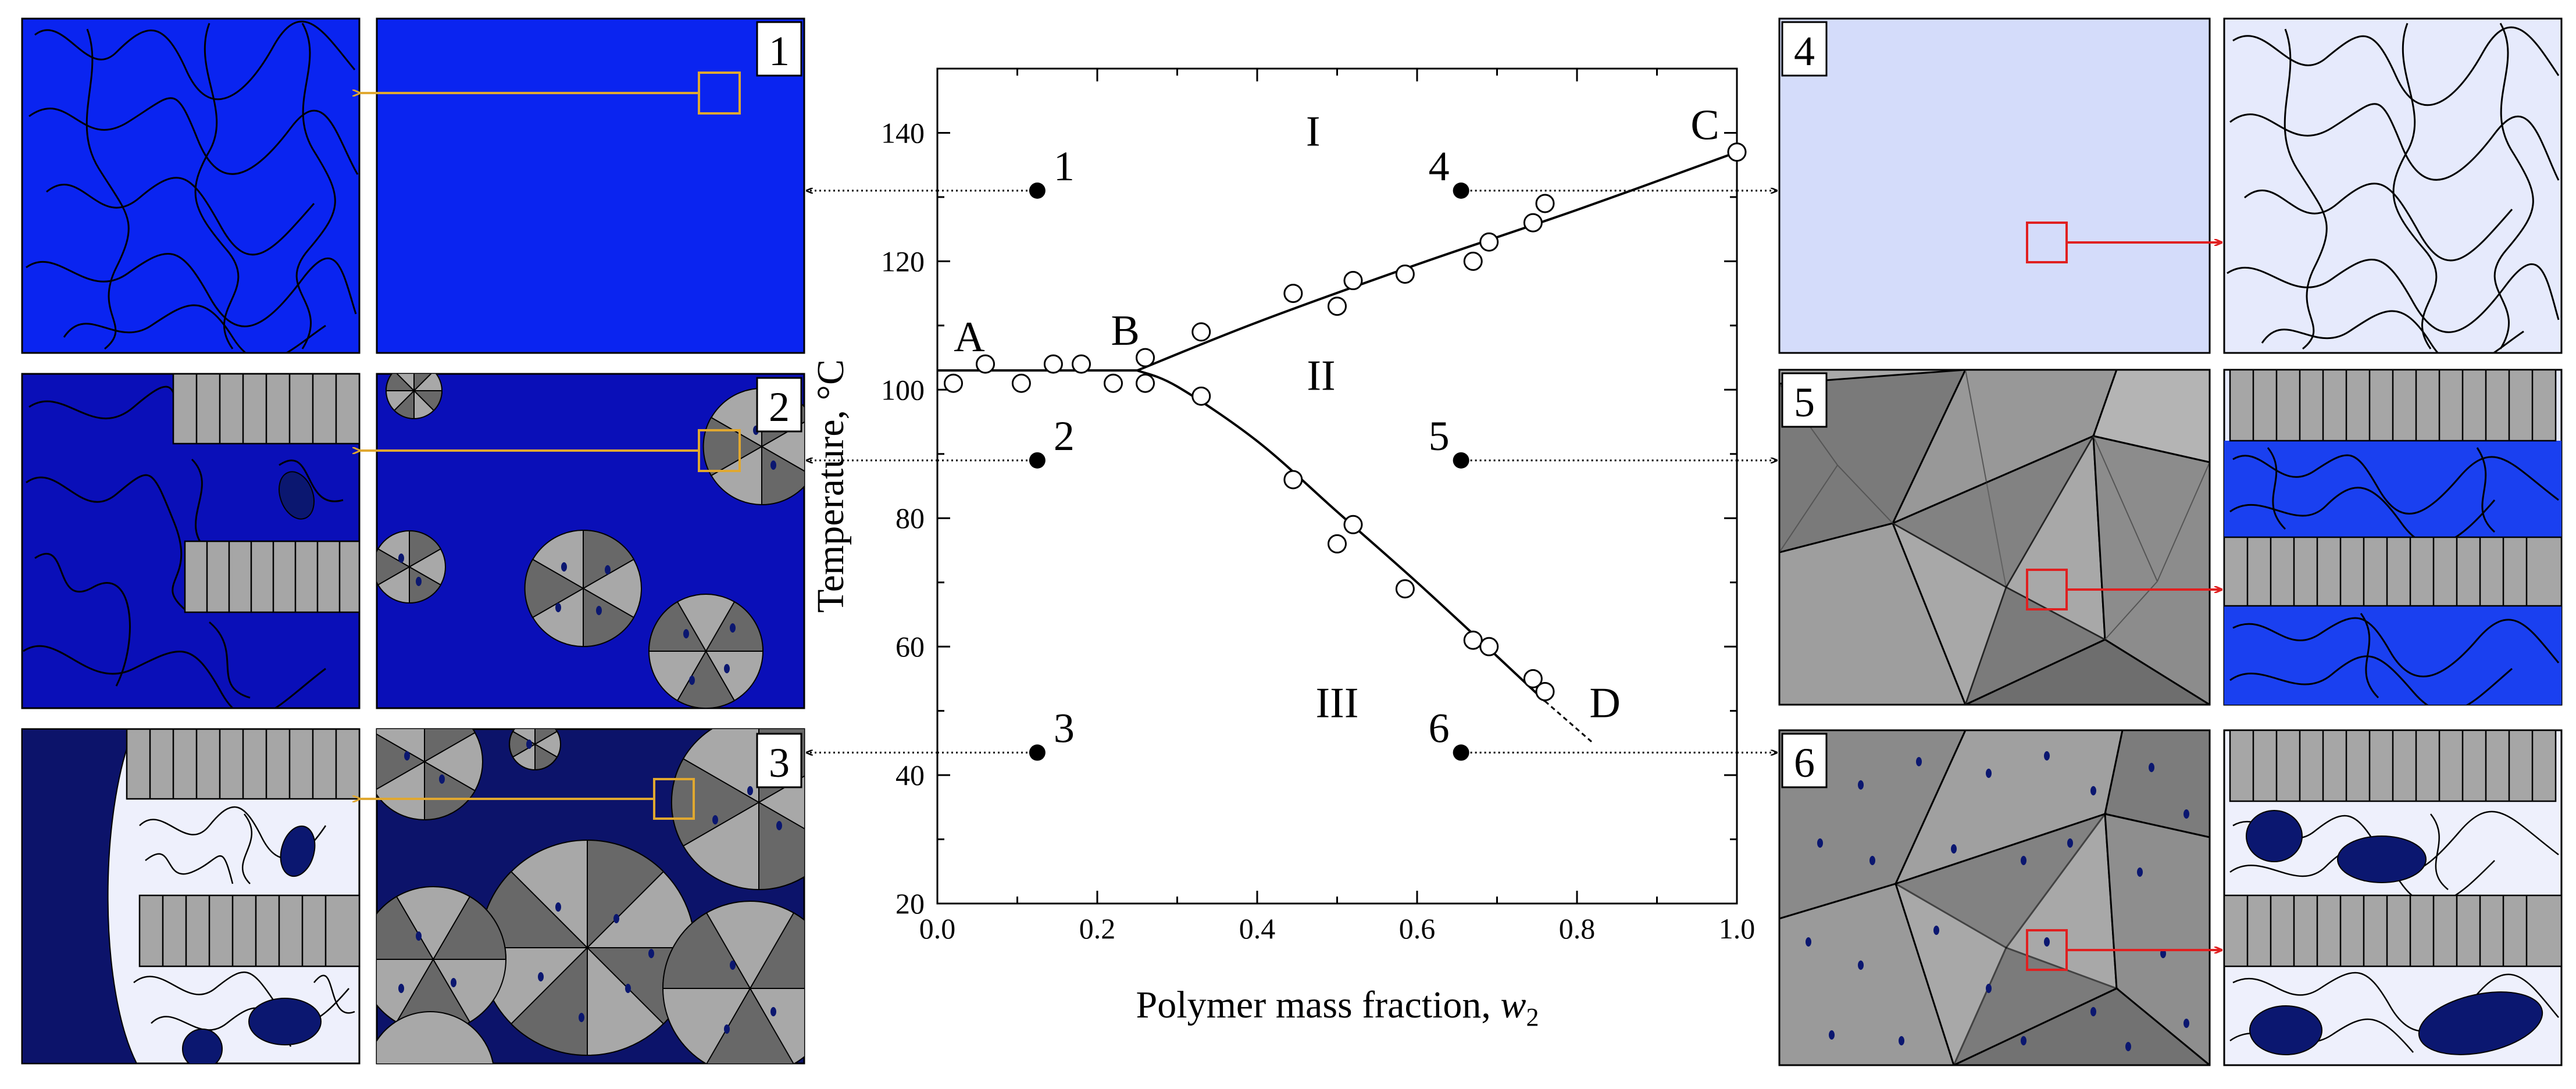 The image size is (2576, 1089). What do you see at coordinates (1738, 928) in the screenshot?
I see `x-tick-label: 1.0` at bounding box center [1738, 928].